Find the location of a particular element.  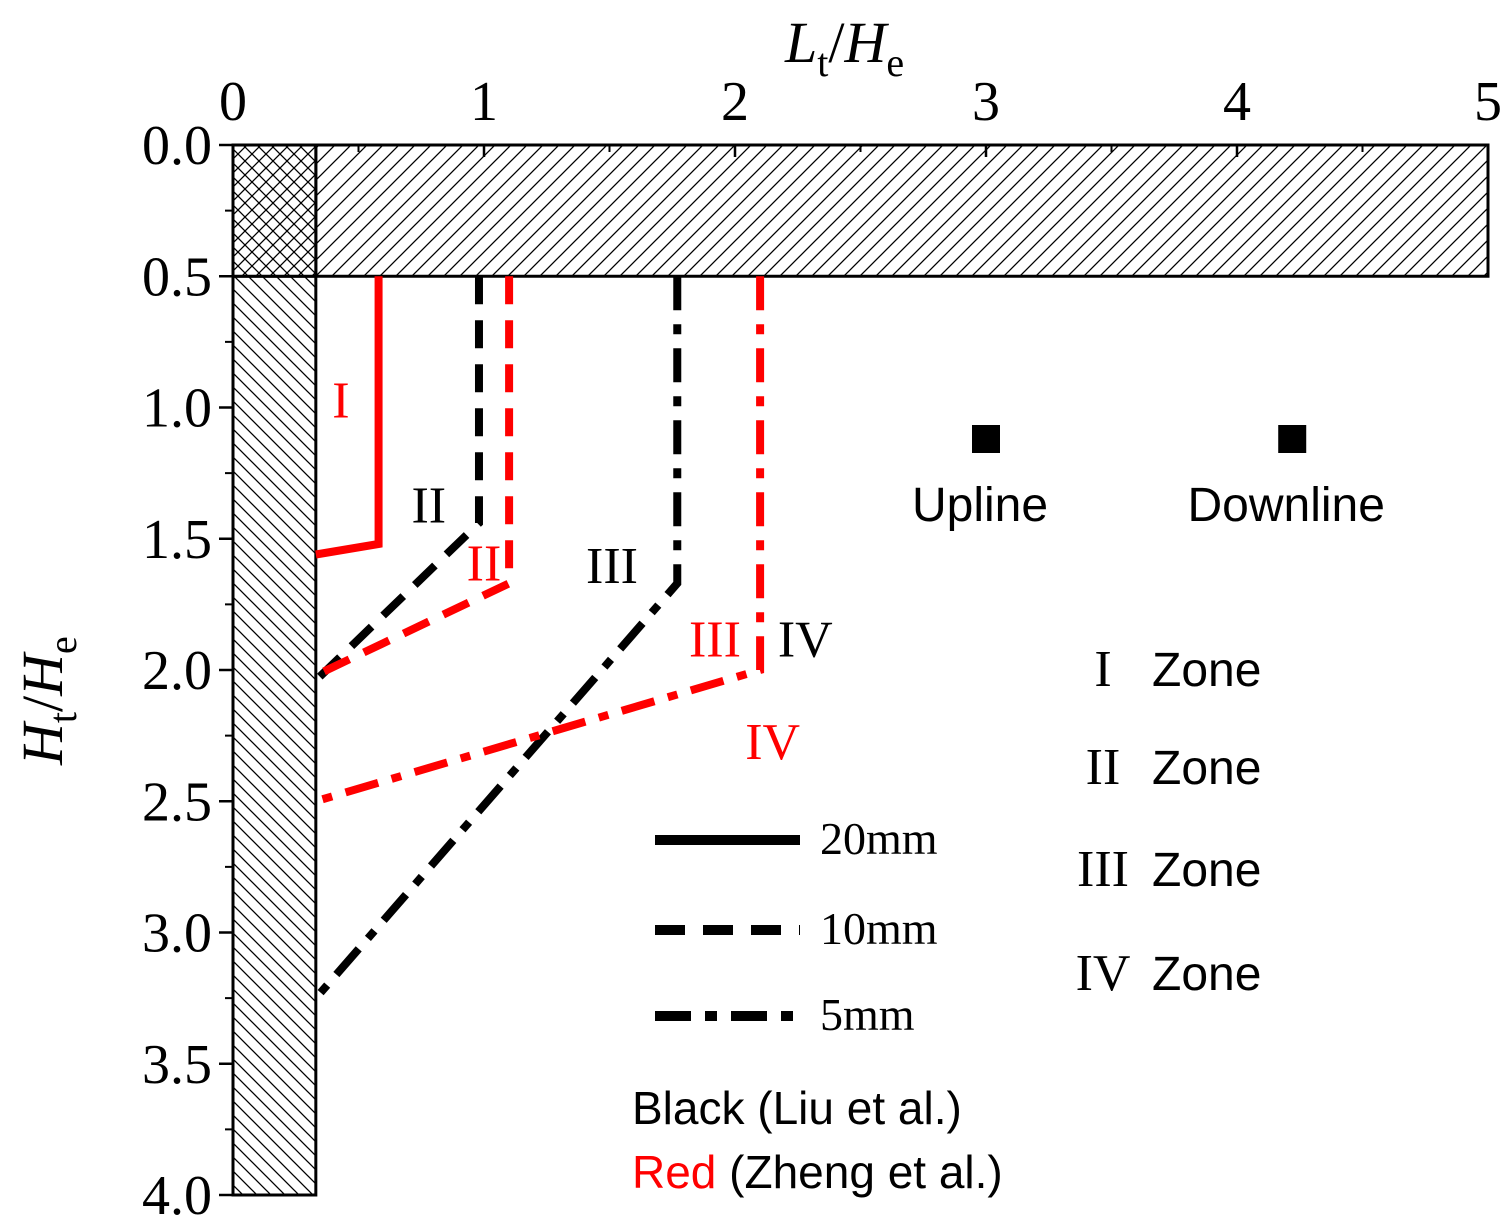

x-axis-title: Lt/He is located at coordinates (844, 47).